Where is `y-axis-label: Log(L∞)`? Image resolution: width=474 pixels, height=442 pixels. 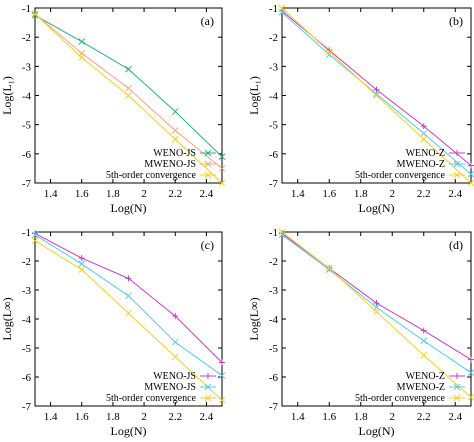 y-axis-label: Log(L∞) is located at coordinates (254, 318).